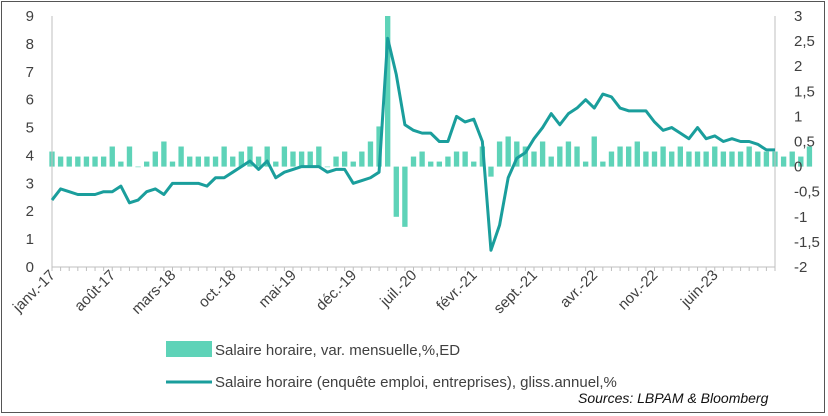 This screenshot has width=828, height=416. I want to click on right-tick-label: -1,5, so click(807, 242).